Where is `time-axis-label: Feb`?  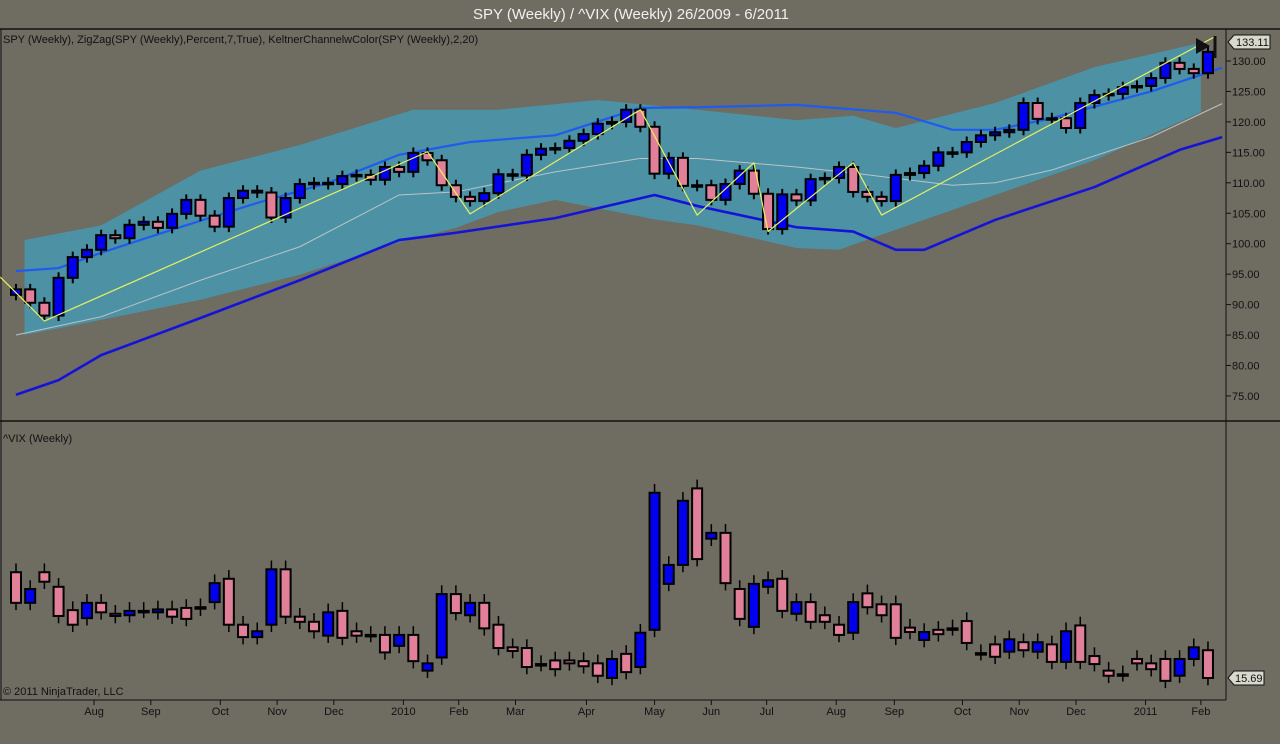
time-axis-label: Feb is located at coordinates (1200, 712).